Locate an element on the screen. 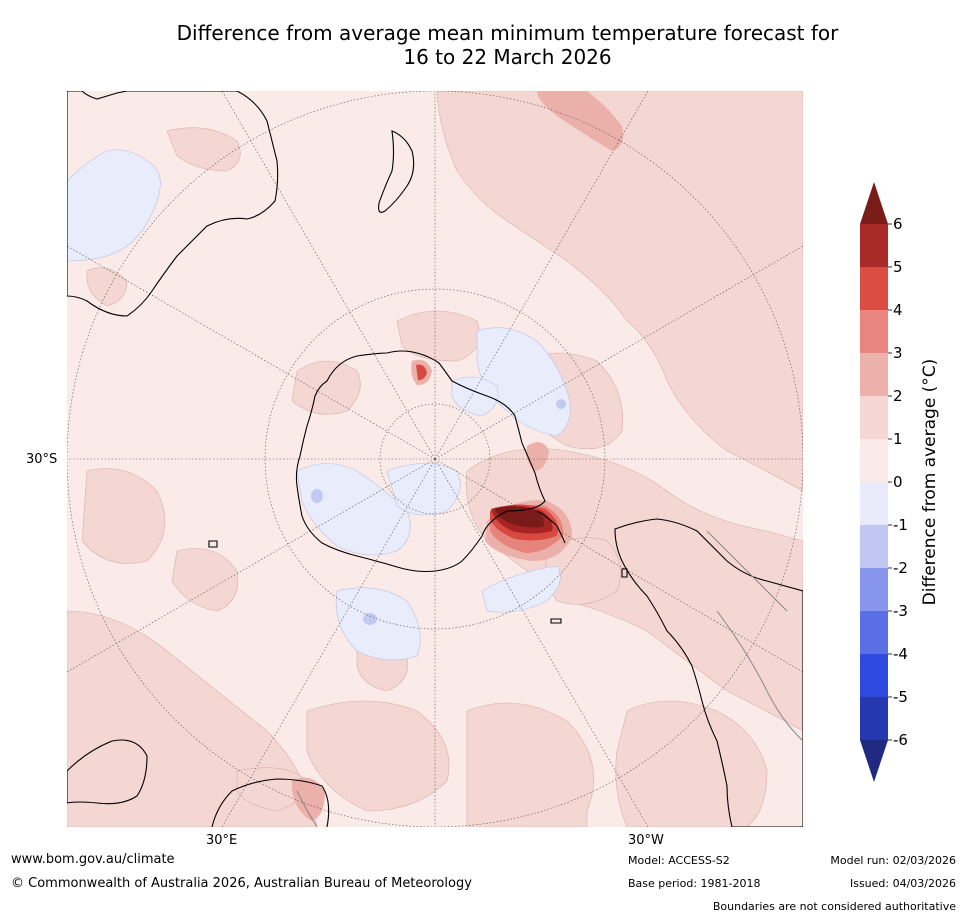 The width and height of the screenshot is (965, 919). antarctic-peninsula-coastline is located at coordinates (551, 527).